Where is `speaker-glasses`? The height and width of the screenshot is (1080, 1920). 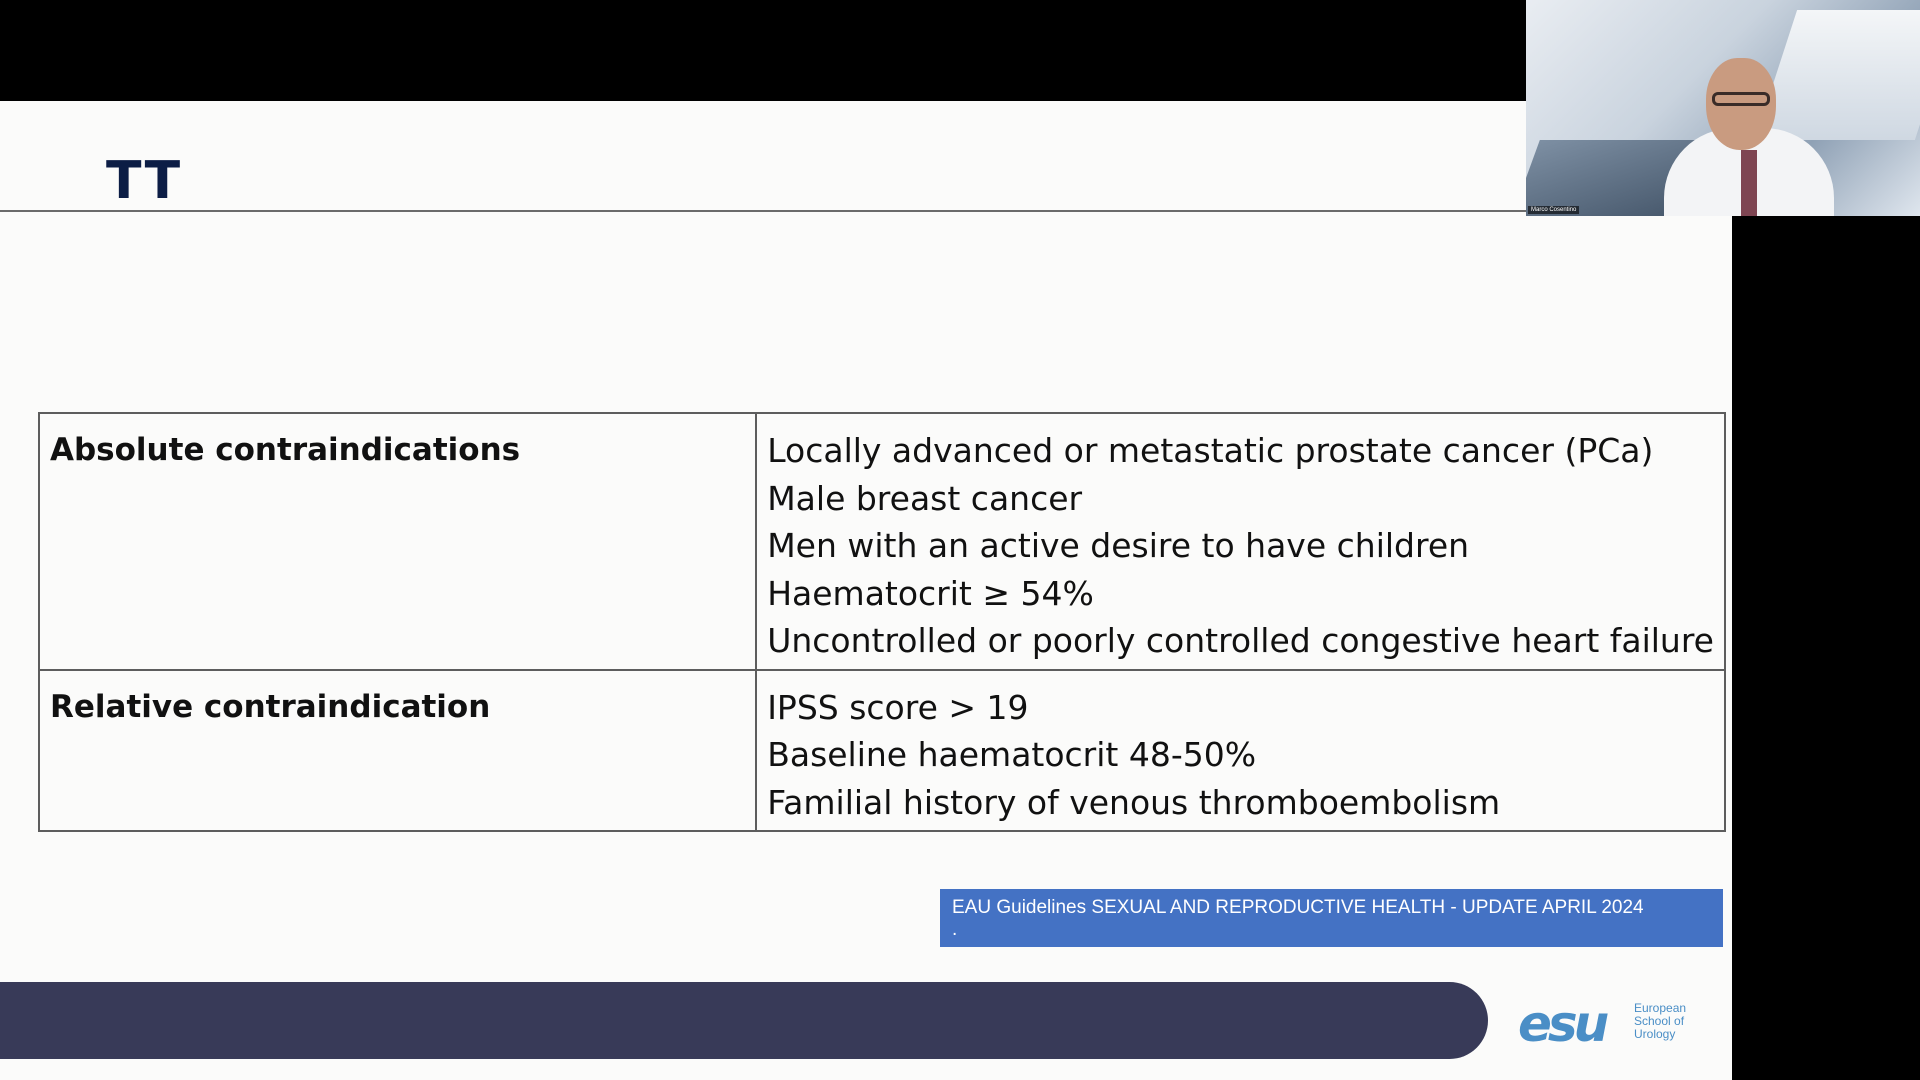
speaker-glasses is located at coordinates (1741, 99).